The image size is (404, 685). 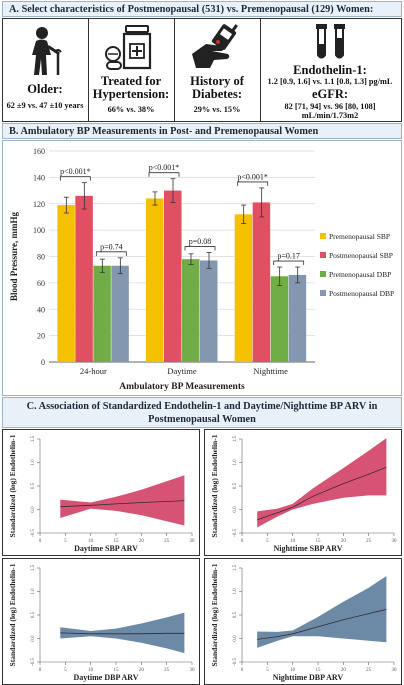 What do you see at coordinates (39, 177) in the screenshot?
I see `y-tick-label: 140` at bounding box center [39, 177].